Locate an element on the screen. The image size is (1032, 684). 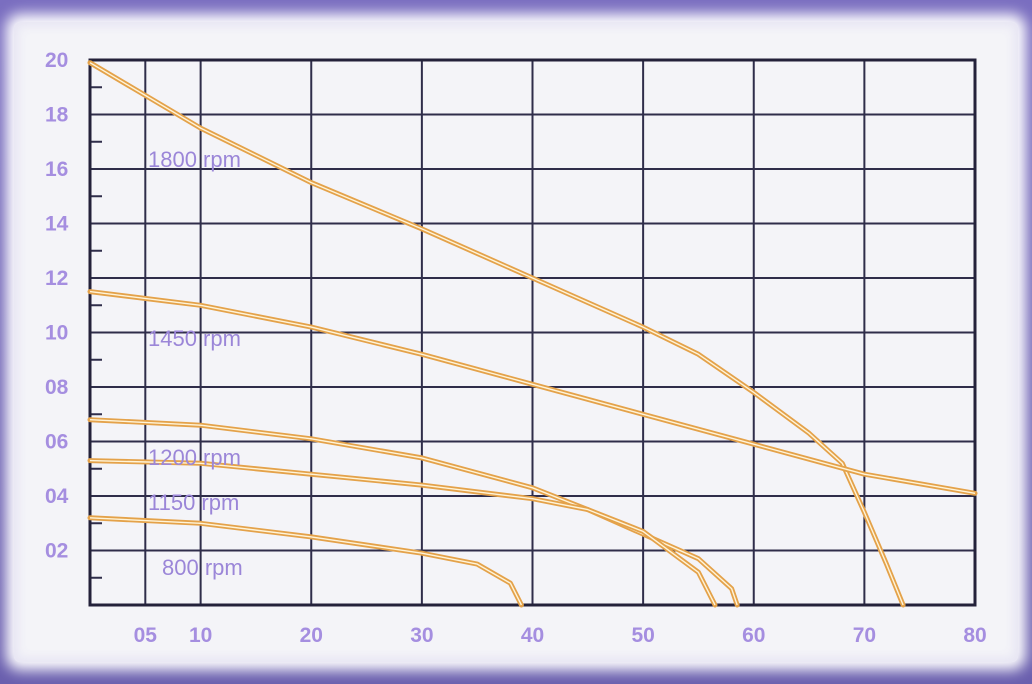
x-tick-label: 70 is located at coordinates (864, 635).